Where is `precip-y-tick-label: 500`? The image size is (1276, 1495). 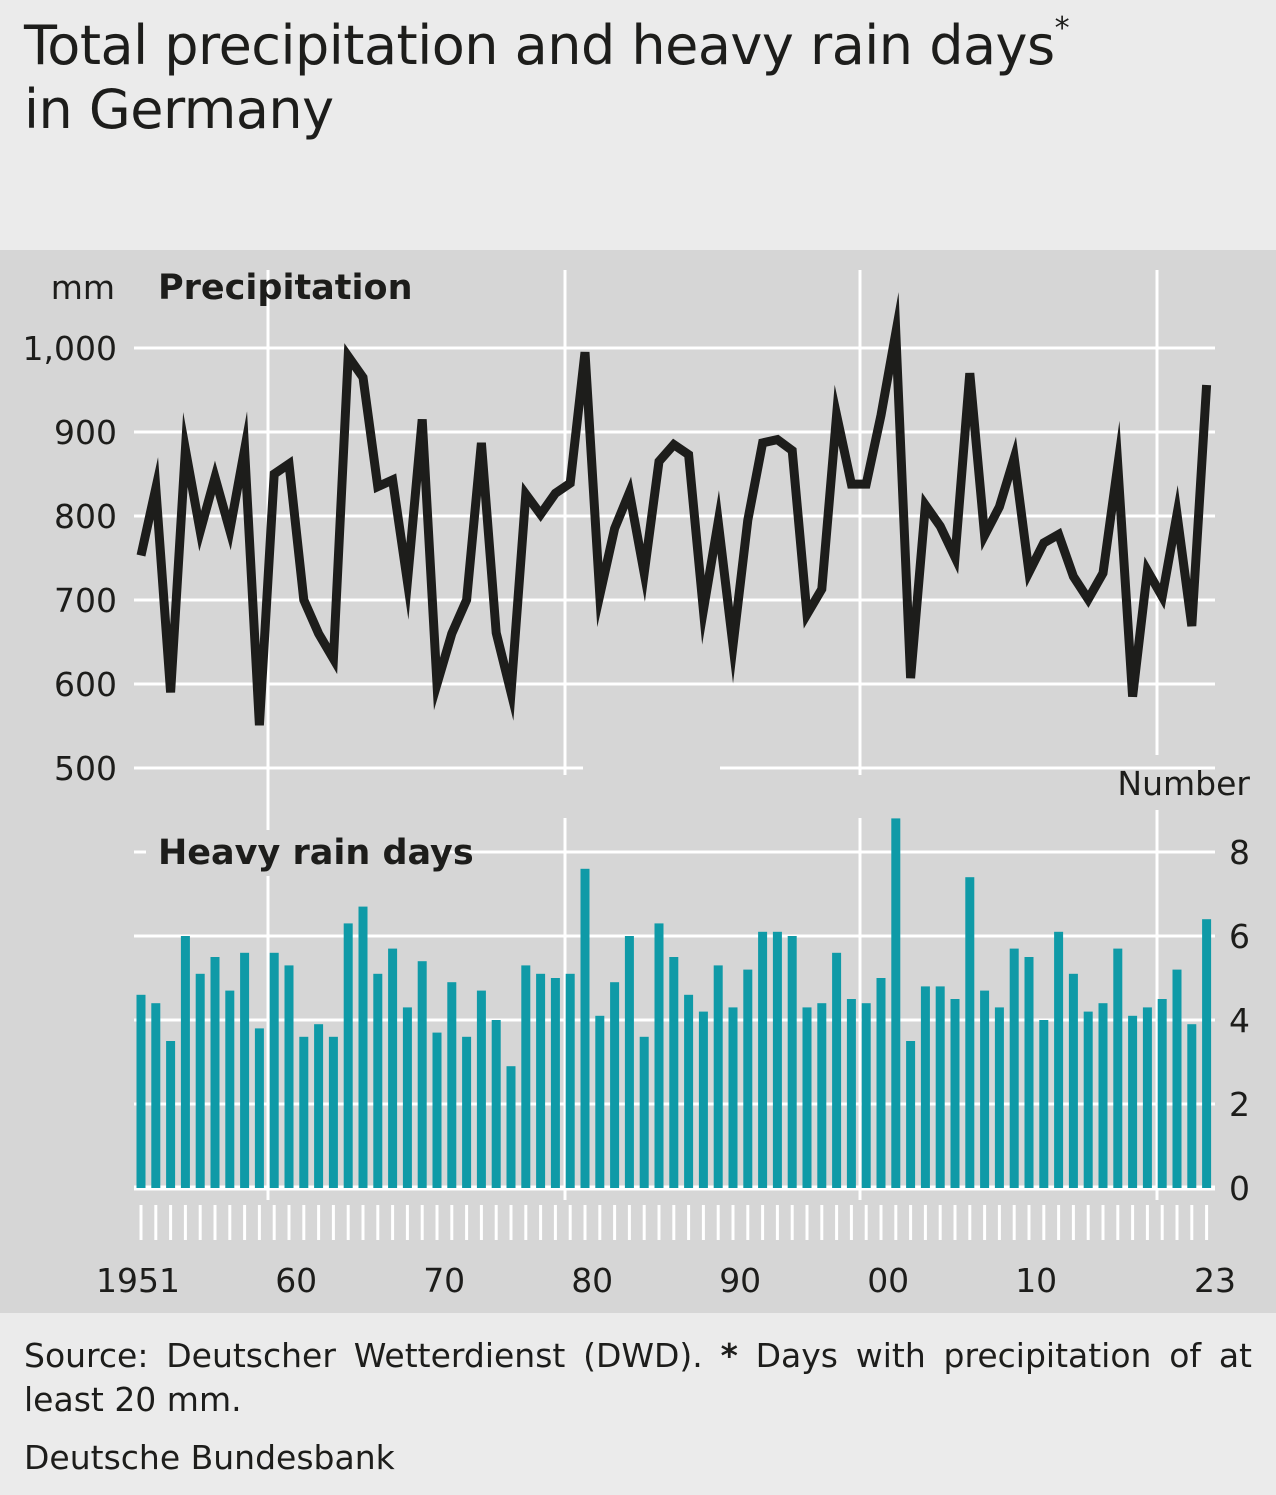 precip-y-tick-label: 500 is located at coordinates (85, 768).